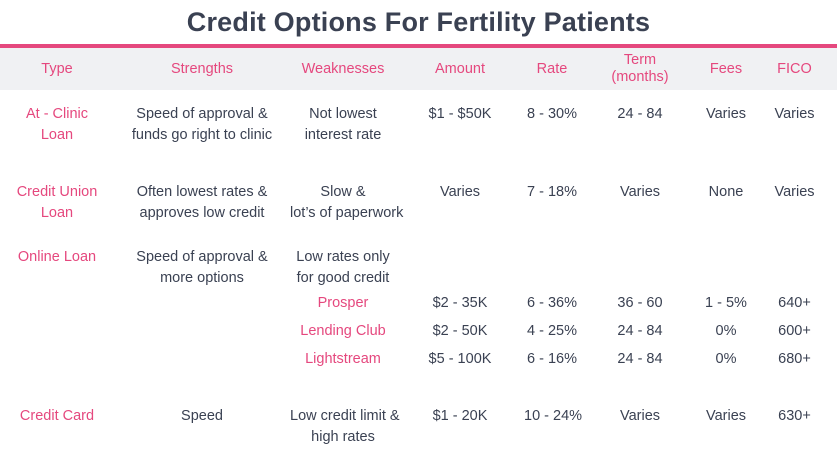  I want to click on page-title: Credit Options For Fertility Patients, so click(418, 21).